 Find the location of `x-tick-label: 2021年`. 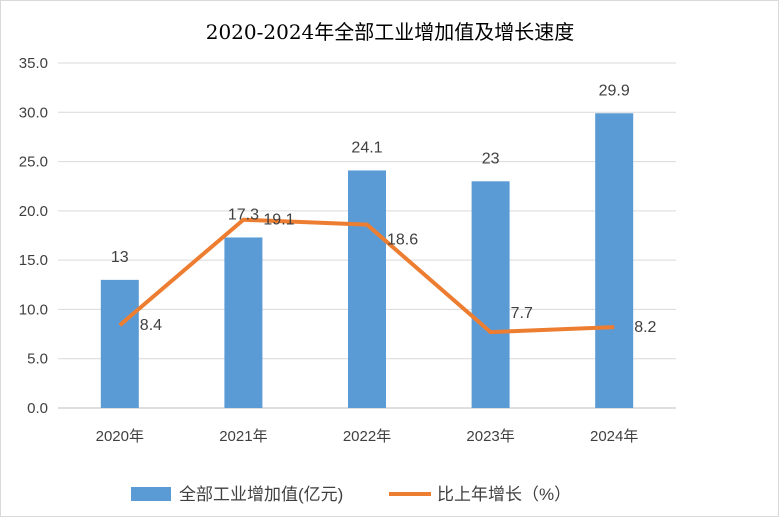

x-tick-label: 2021年 is located at coordinates (243, 436).